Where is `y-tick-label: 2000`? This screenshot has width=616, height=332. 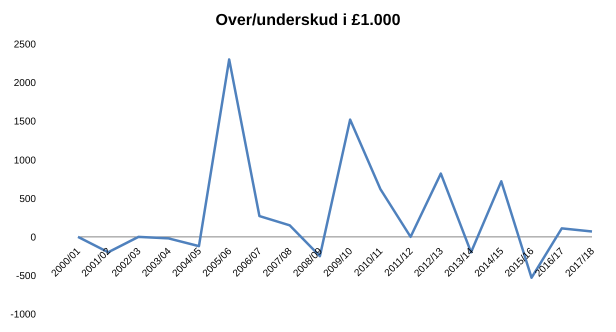 y-tick-label: 2000 is located at coordinates (25, 84).